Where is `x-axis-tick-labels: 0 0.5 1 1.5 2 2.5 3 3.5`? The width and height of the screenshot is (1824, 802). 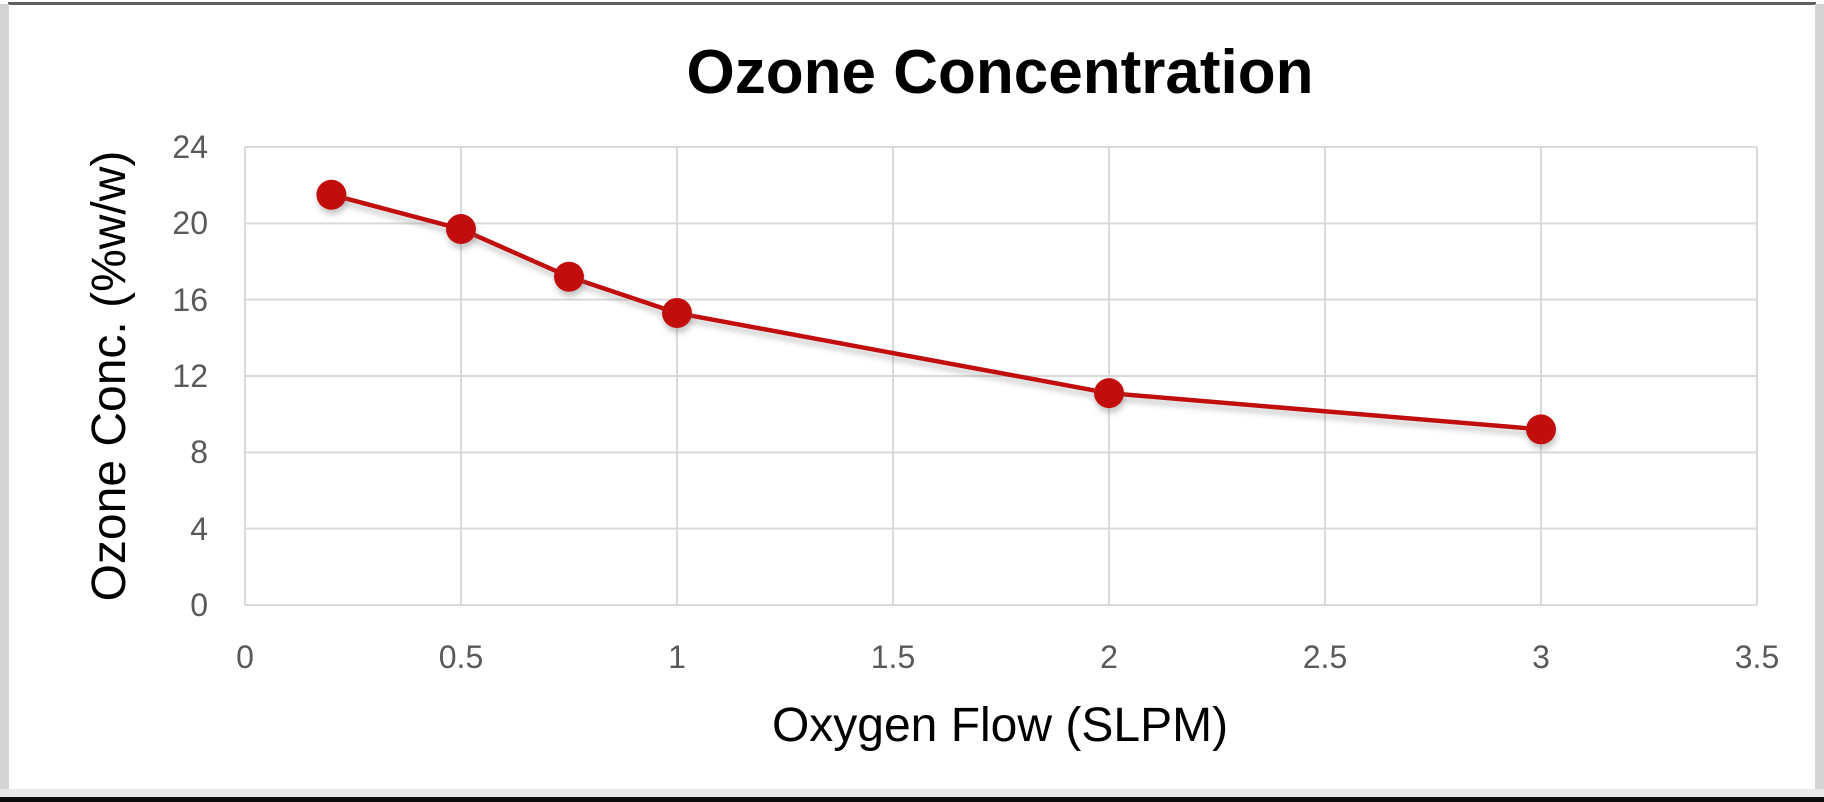
x-axis-tick-labels: 0 0.5 1 1.5 2 2.5 3 3.5 is located at coordinates (912, 659).